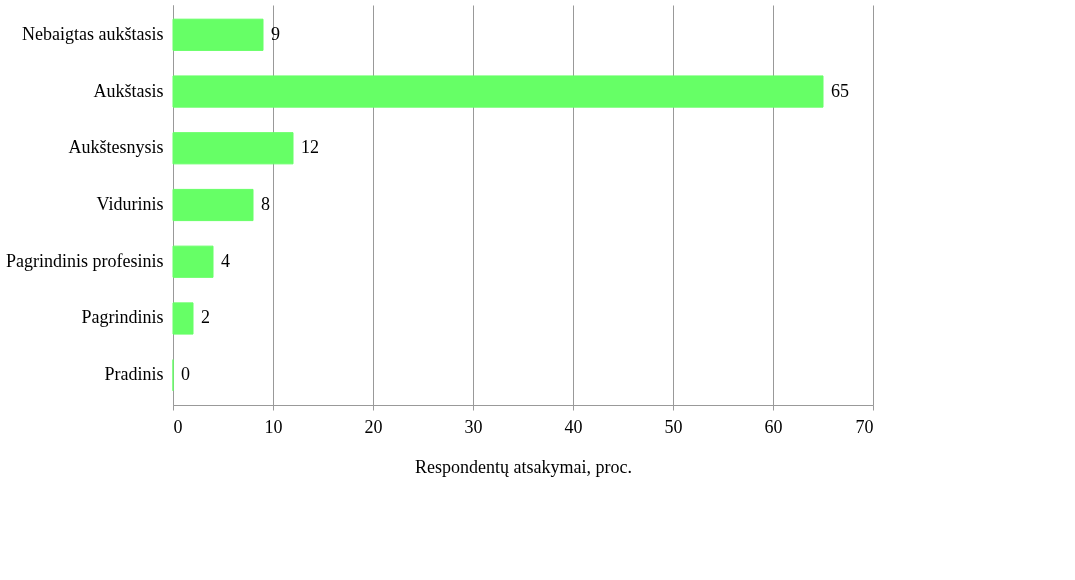  Describe the element at coordinates (864, 426) in the screenshot. I see `x-tick-label: 70` at that location.